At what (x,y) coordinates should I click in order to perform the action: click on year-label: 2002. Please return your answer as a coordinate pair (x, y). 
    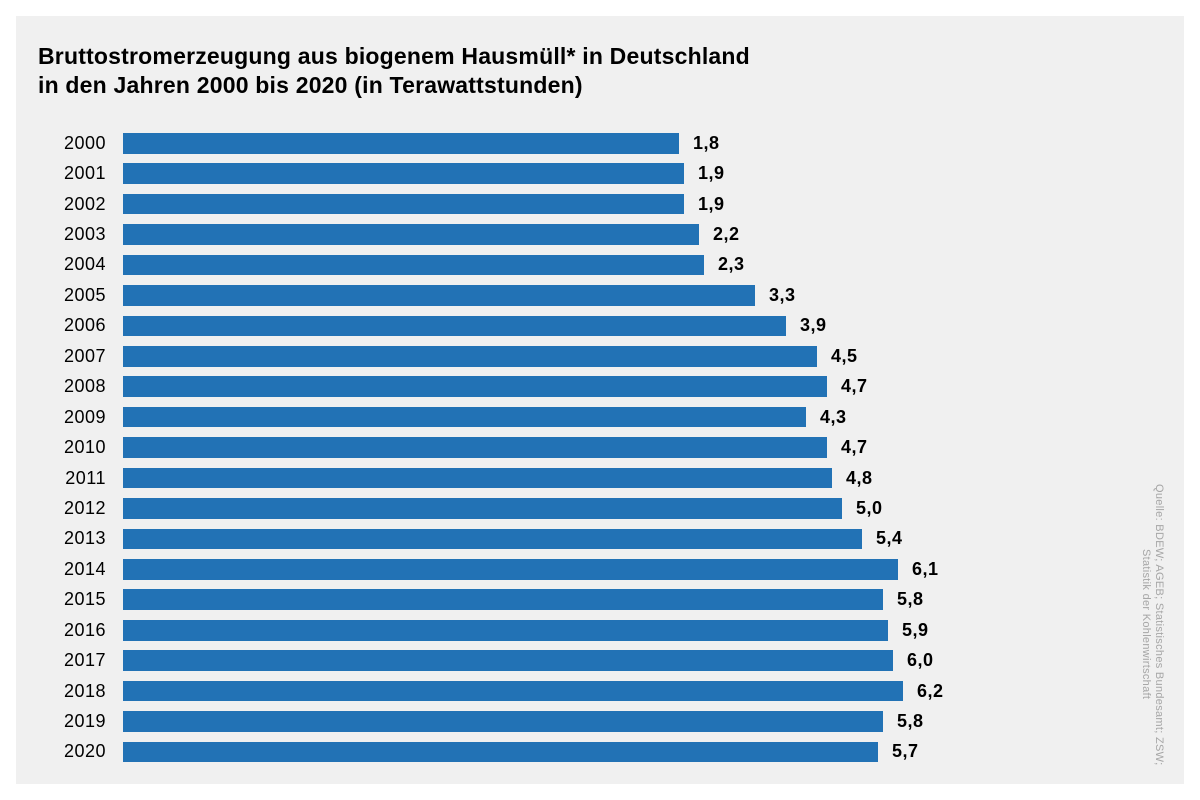
    Looking at the image, I should click on (84, 203).